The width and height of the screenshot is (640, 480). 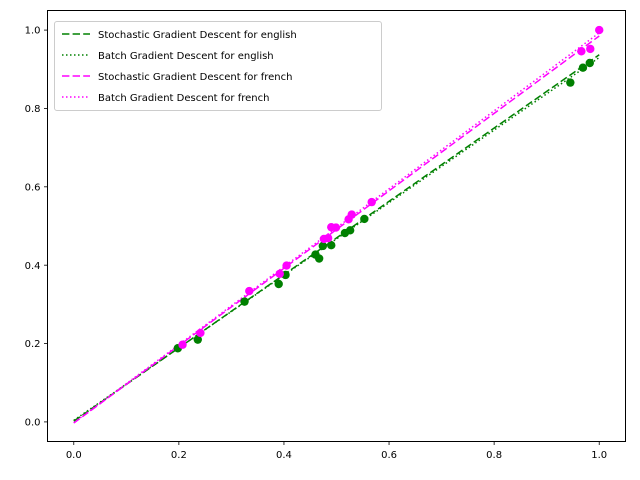 What do you see at coordinates (389, 455) in the screenshot?
I see `x-tick-label: 0.6` at bounding box center [389, 455].